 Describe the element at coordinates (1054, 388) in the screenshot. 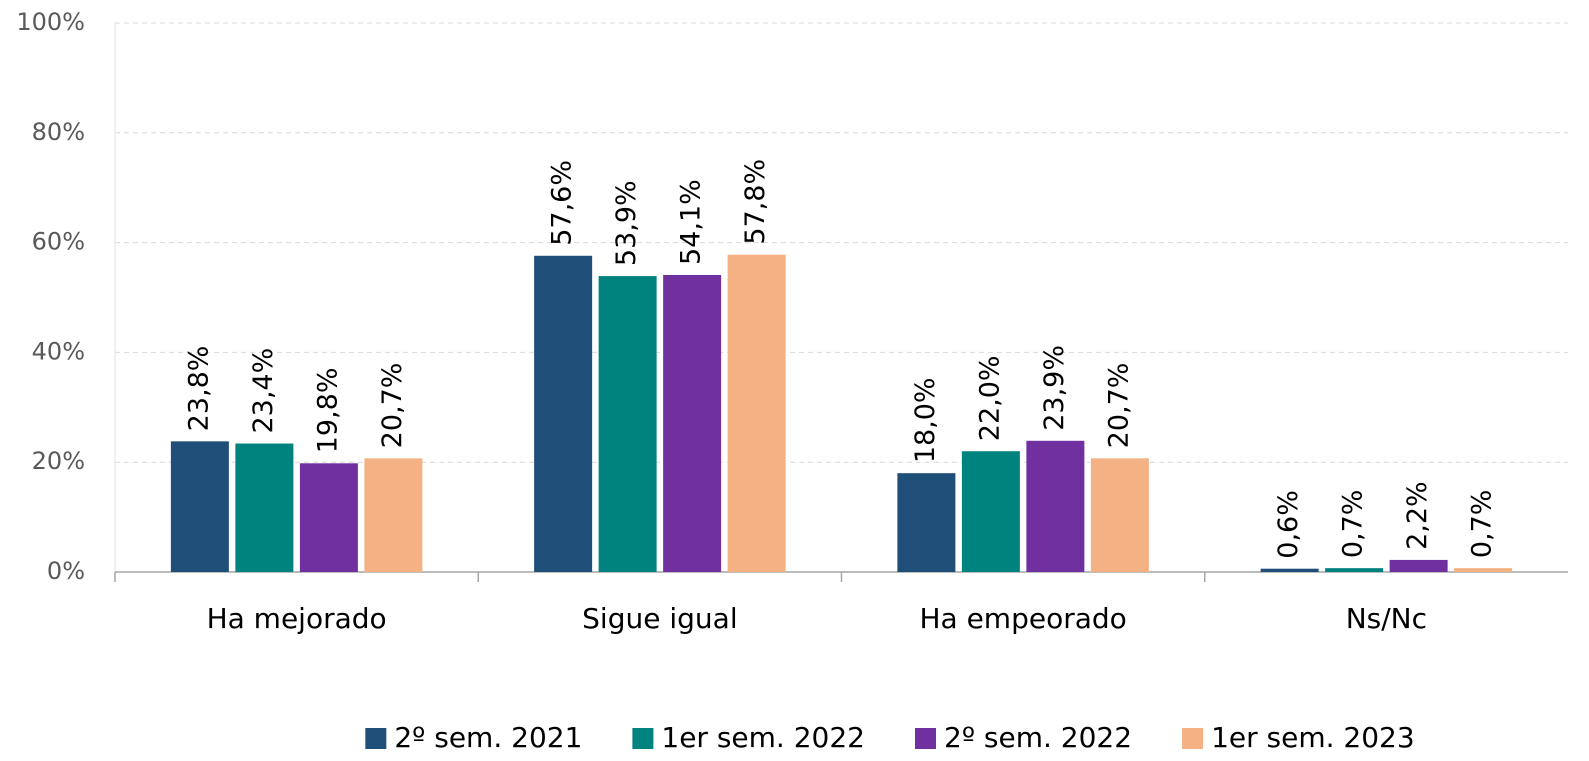

I see `value-label: 23,9%` at that location.